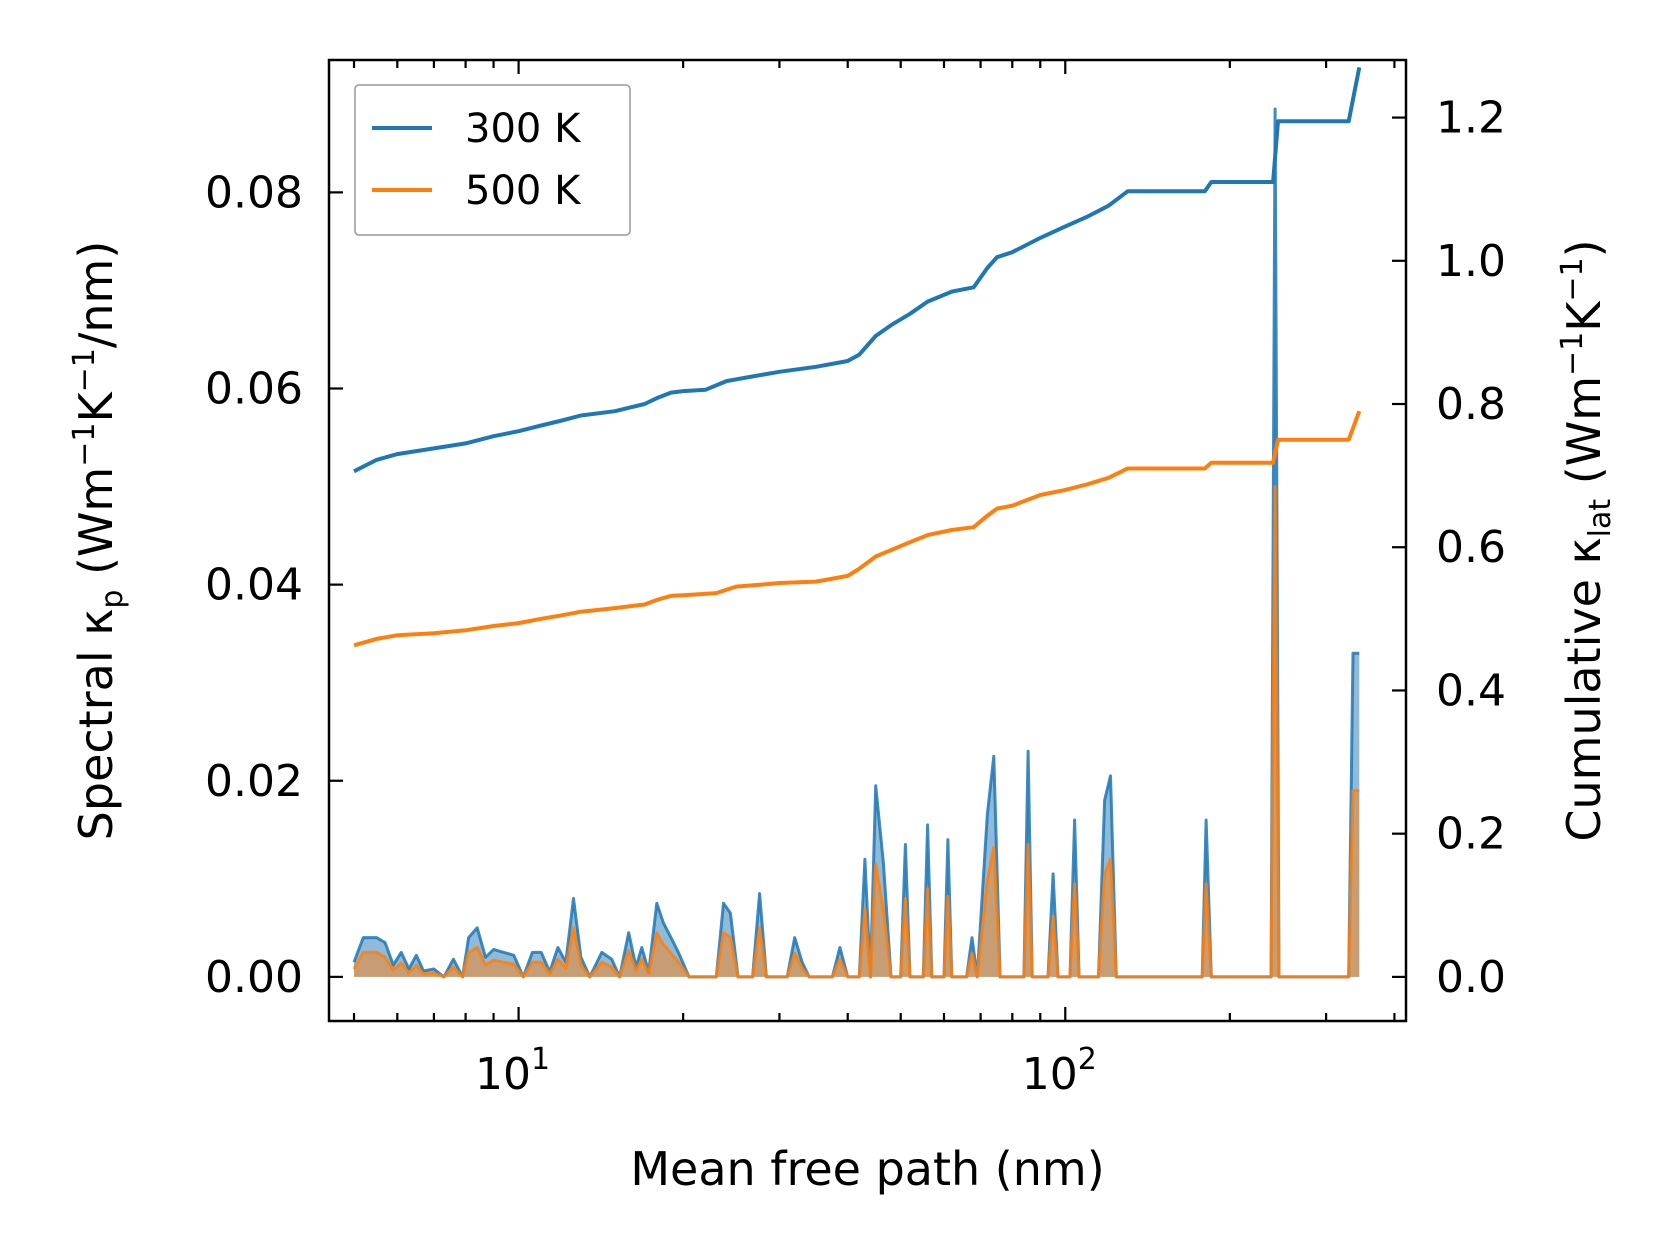 Image resolution: width=1679 pixels, height=1254 pixels. Describe the element at coordinates (1471, 690) in the screenshot. I see `y-right-tick-label: 0.4` at that location.